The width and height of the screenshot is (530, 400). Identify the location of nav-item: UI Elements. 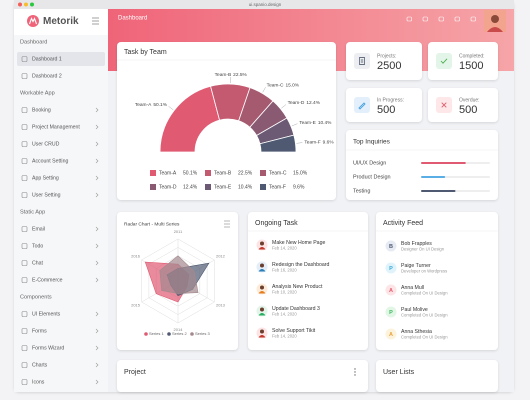
(46, 314).